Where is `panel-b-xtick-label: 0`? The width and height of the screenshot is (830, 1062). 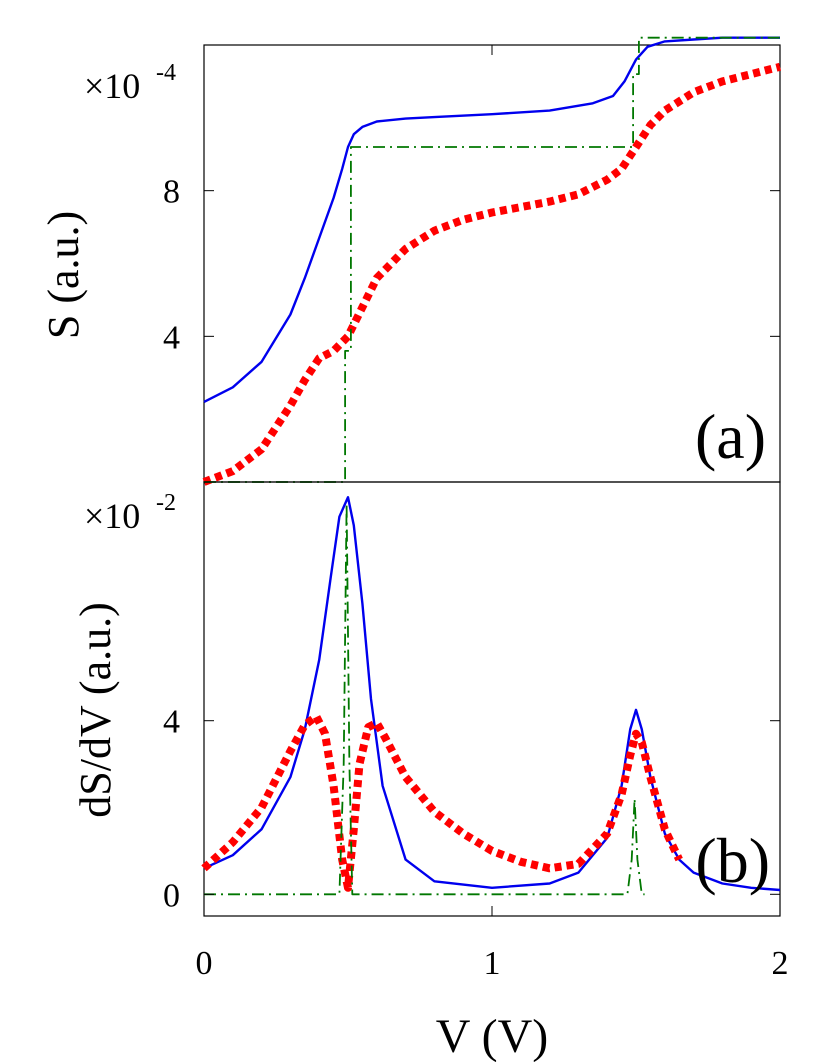
panel-b-xtick-label: 0 is located at coordinates (204, 963).